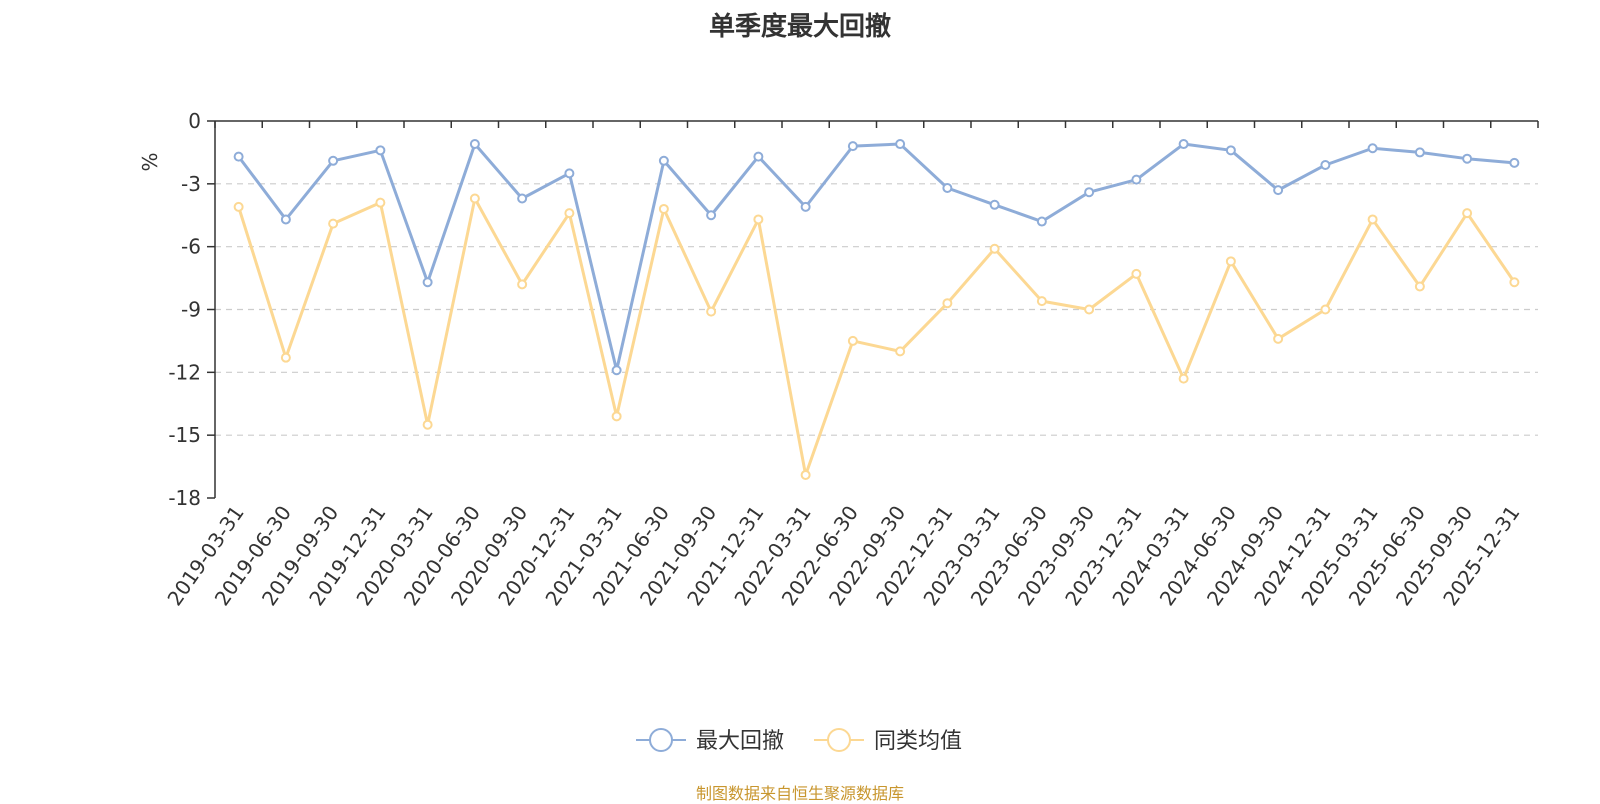  What do you see at coordinates (799, 741) in the screenshot?
I see `legend: 最大回撤 同类均值` at bounding box center [799, 741].